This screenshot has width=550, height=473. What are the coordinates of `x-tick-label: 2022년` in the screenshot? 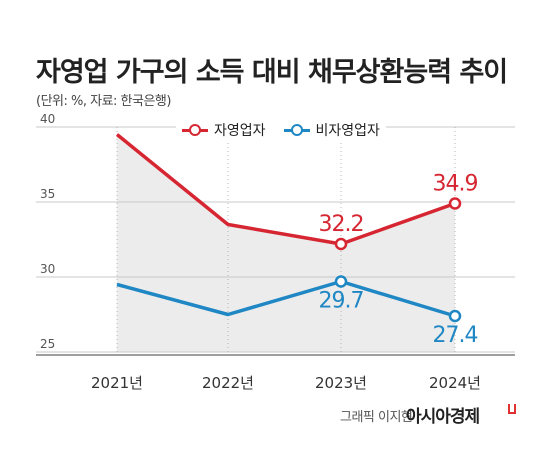 It's located at (228, 383).